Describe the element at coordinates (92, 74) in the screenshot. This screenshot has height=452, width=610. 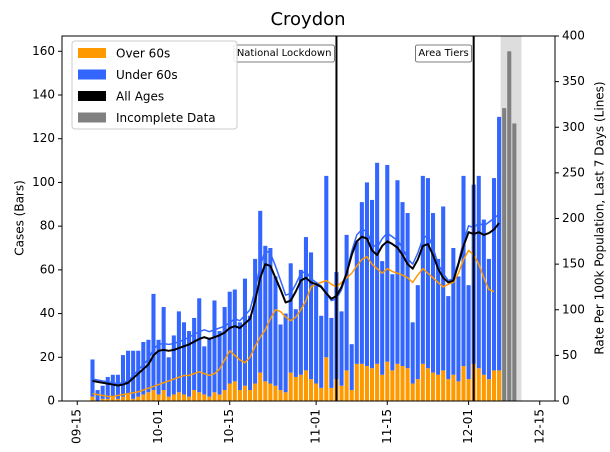
I see `legend-swatch` at that location.